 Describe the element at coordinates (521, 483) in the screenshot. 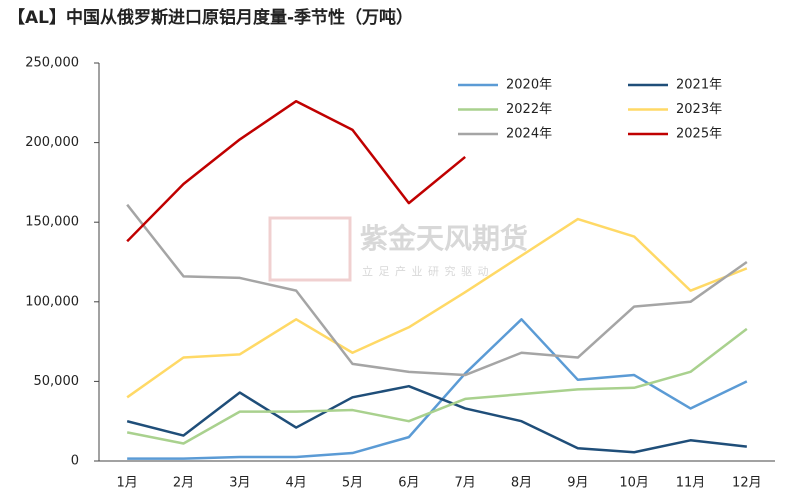

I see `x-tick-label: 8月` at that location.